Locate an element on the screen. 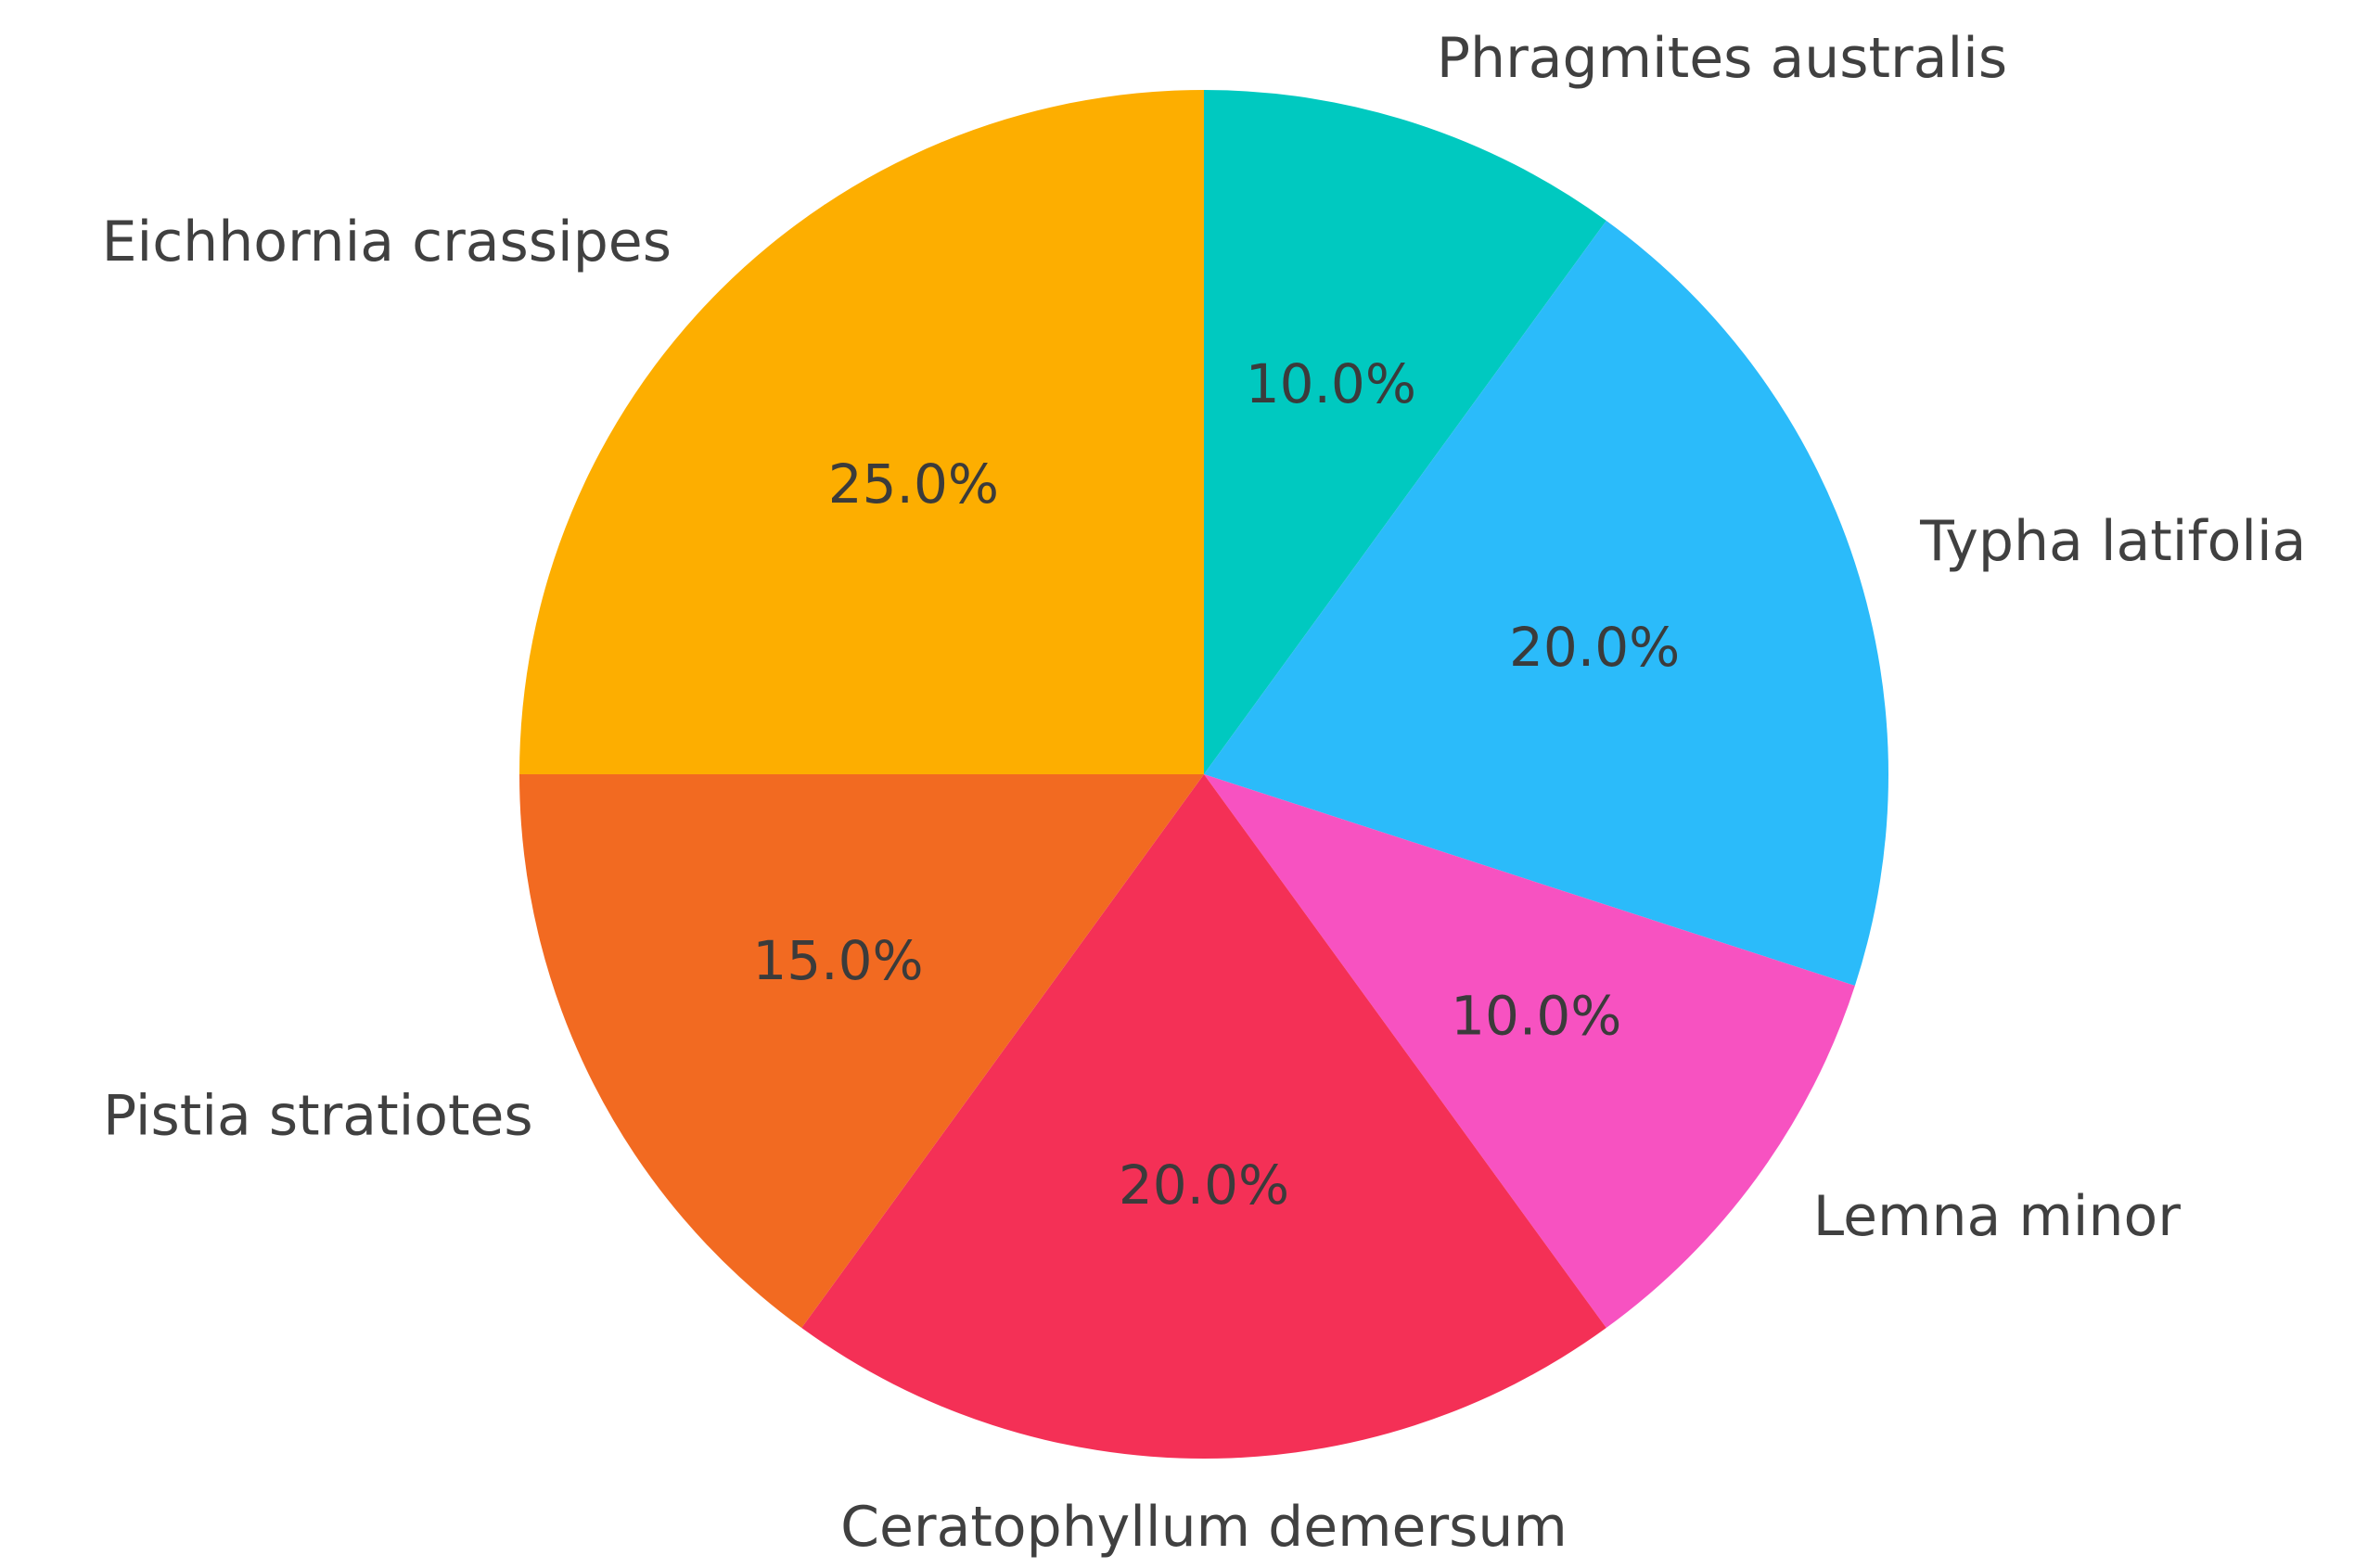 Image resolution: width=2355 pixels, height=1568 pixels. slice-category-label: Pistia stratiotes is located at coordinates (318, 1116).